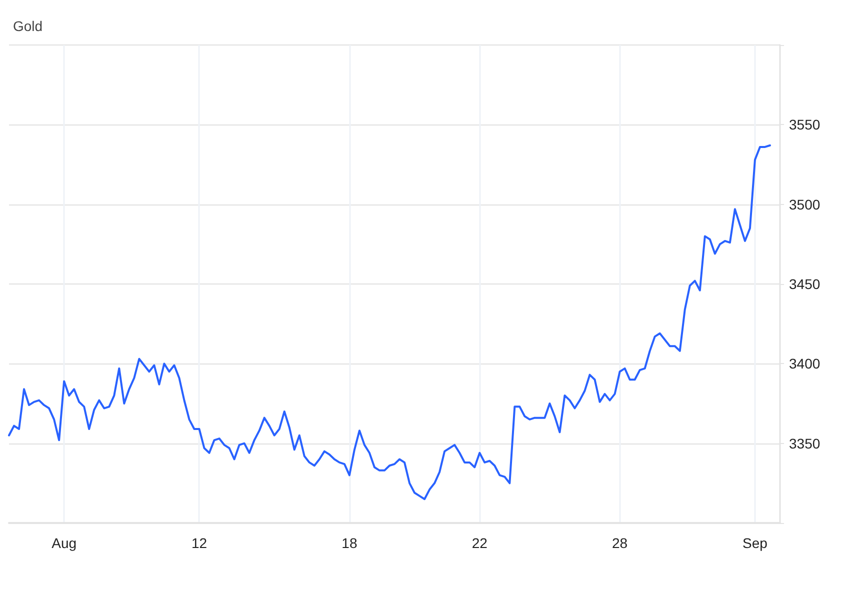 The width and height of the screenshot is (850, 592). I want to click on x-tick-label: 18, so click(350, 543).